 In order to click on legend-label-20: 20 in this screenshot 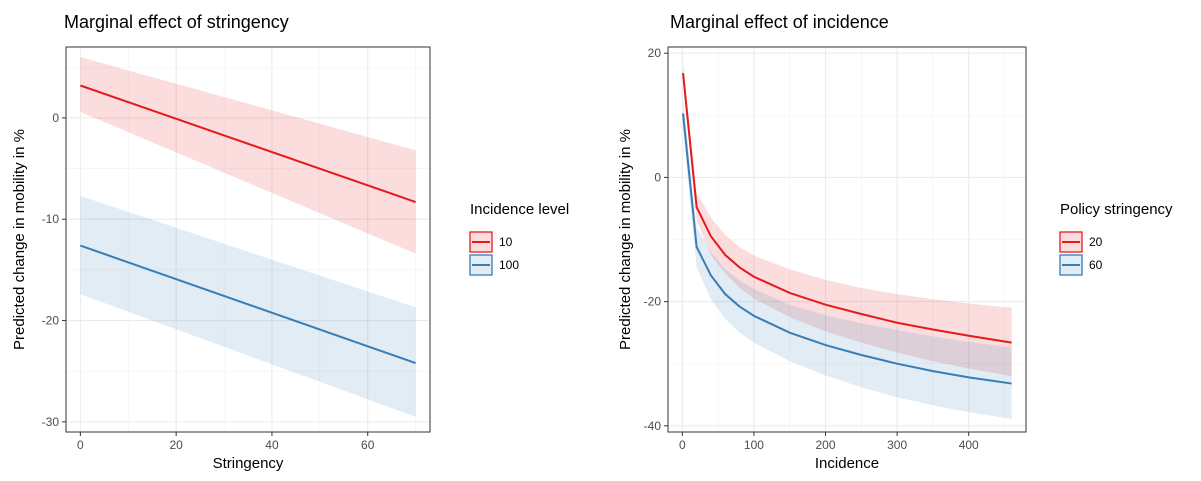, I will do `click(1096, 242)`.